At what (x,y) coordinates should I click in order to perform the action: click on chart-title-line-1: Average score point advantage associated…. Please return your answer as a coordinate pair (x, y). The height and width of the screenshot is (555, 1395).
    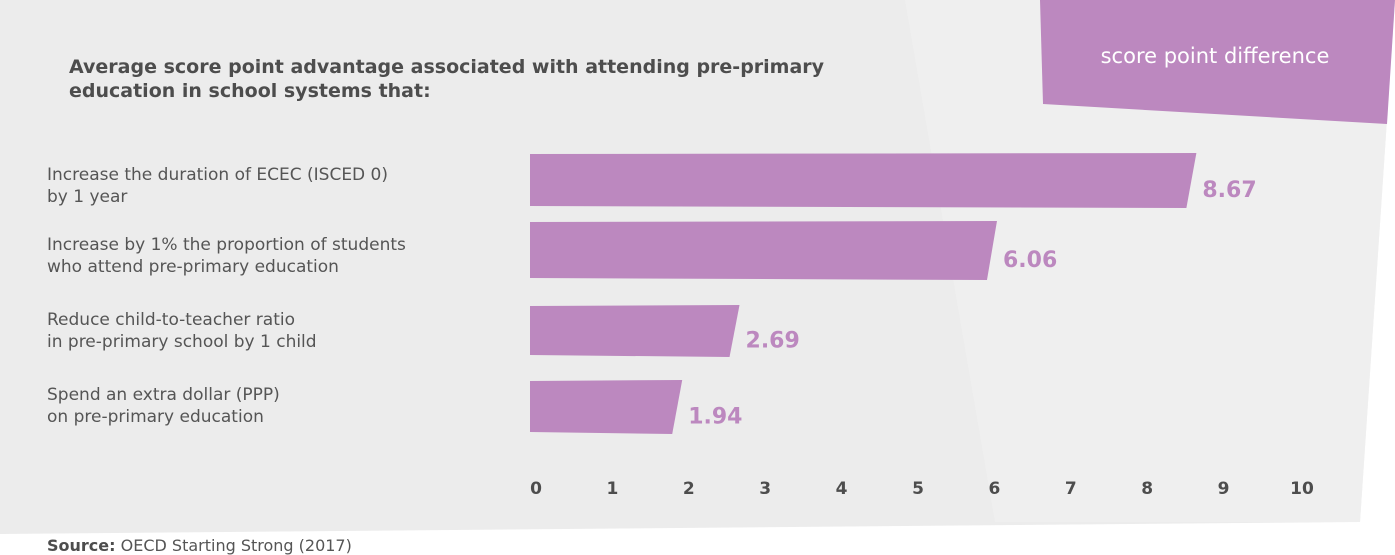
    Looking at the image, I should click on (447, 67).